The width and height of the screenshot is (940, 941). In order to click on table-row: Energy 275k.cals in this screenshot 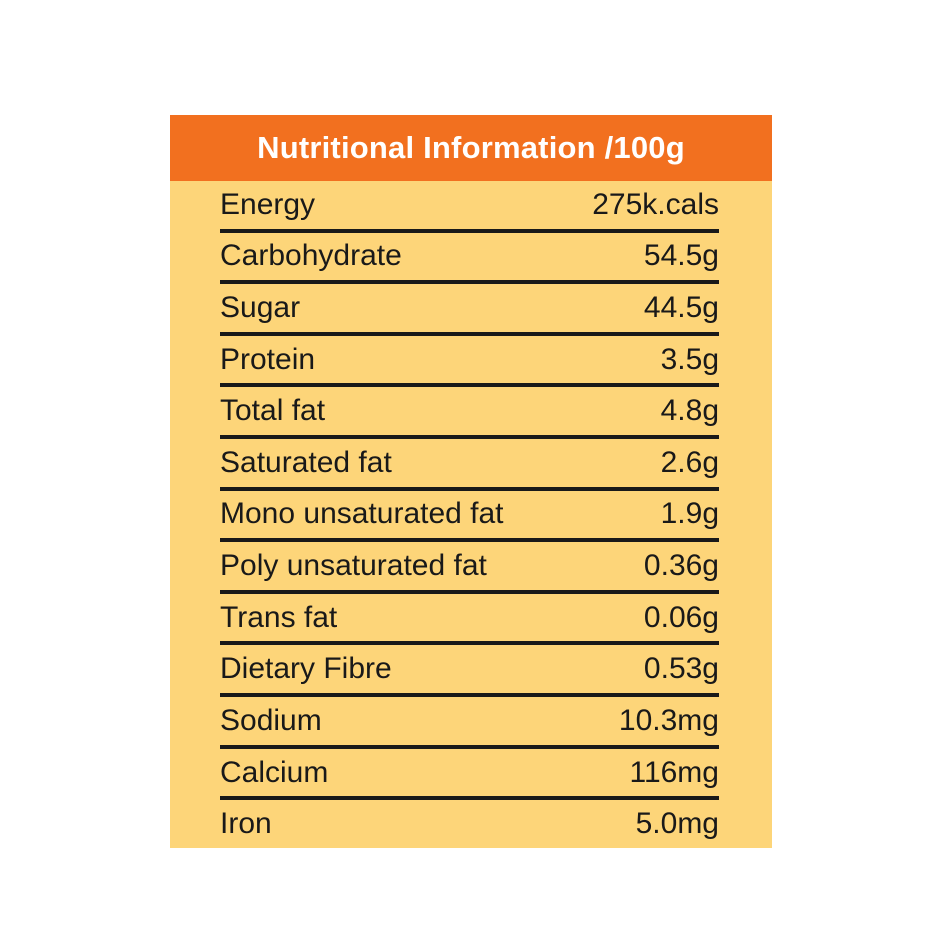, I will do `click(469, 207)`.